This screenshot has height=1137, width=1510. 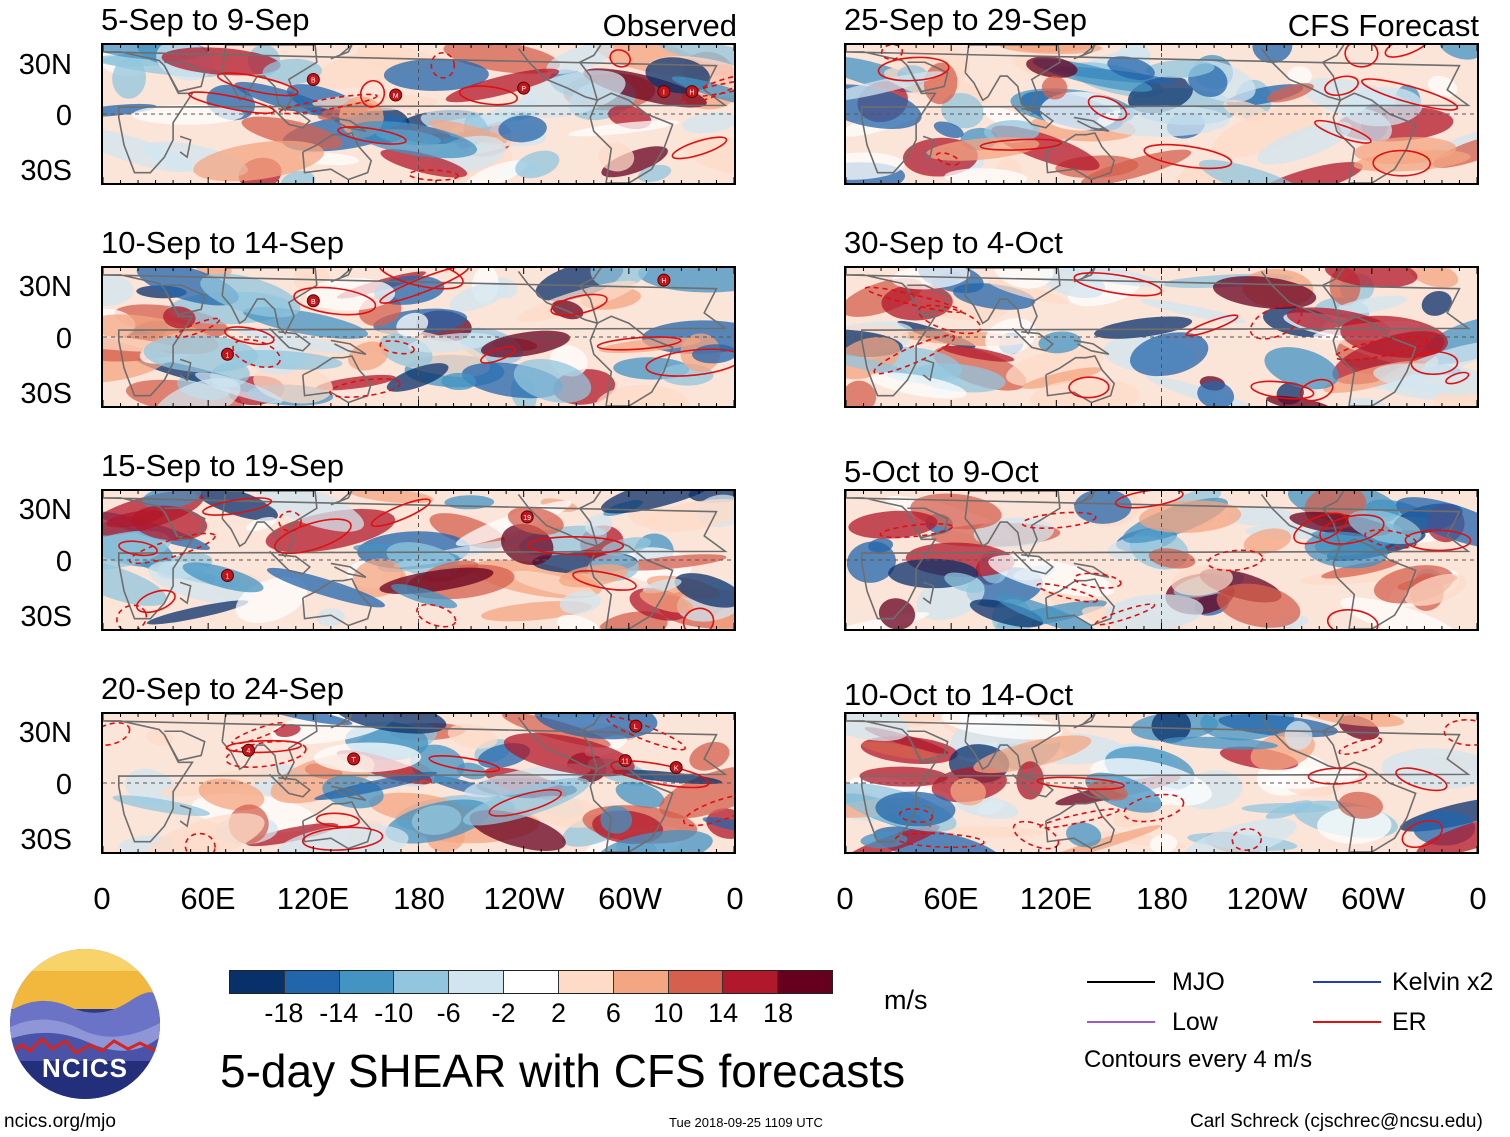 I want to click on footer-credit: Carl Schreck (cjschrec@ncsu.edu), so click(x=1336, y=1121).